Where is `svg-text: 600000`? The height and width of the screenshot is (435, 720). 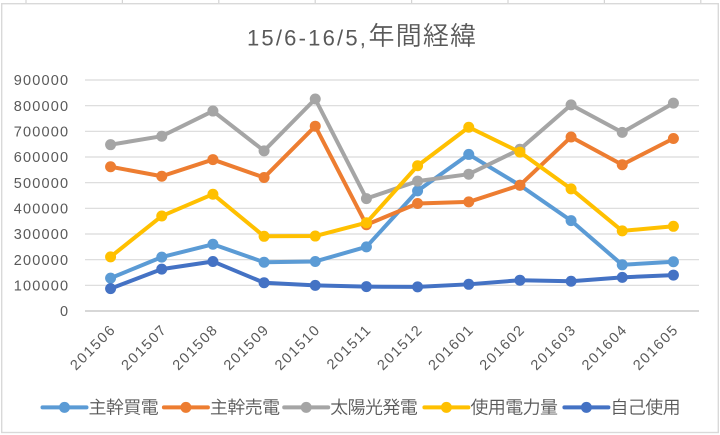
svg-text: 600000 is located at coordinates (42, 158).